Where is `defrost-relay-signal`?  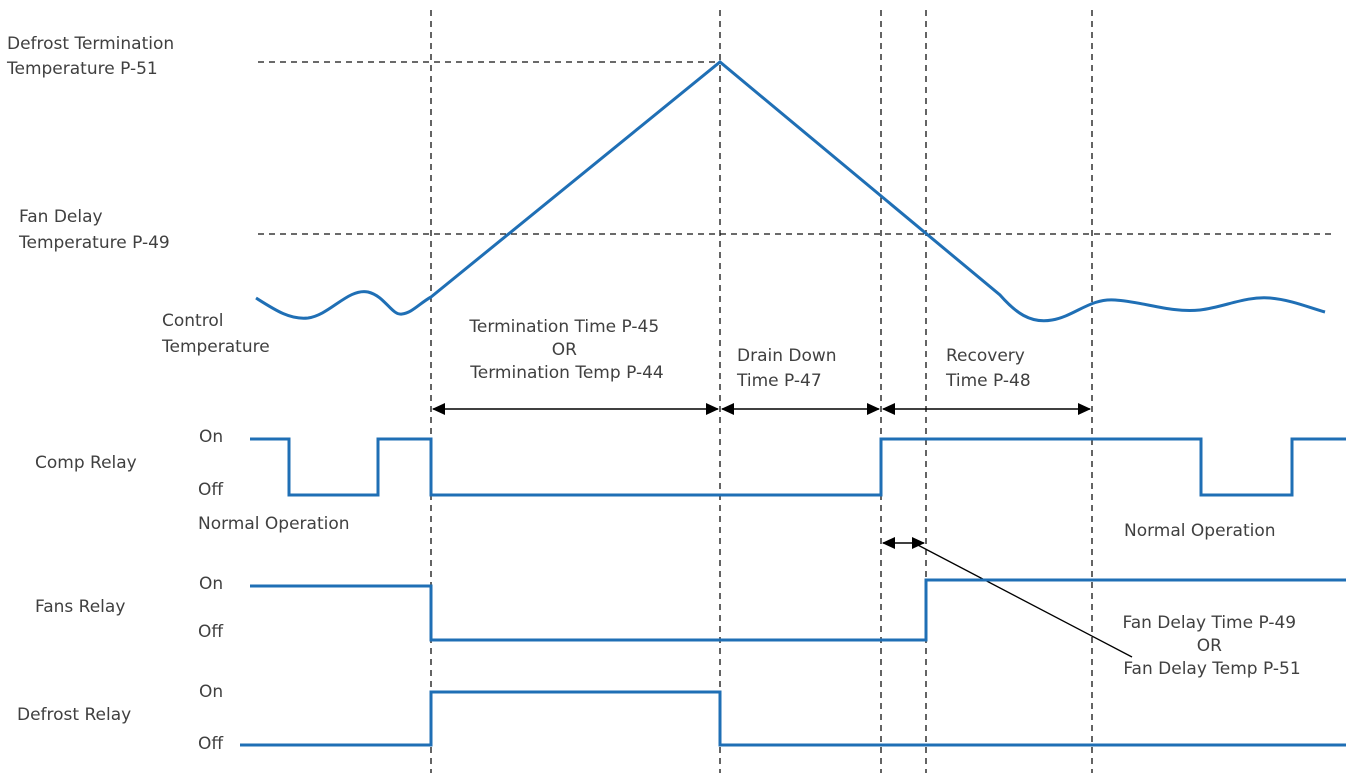 defrost-relay-signal is located at coordinates (793, 718).